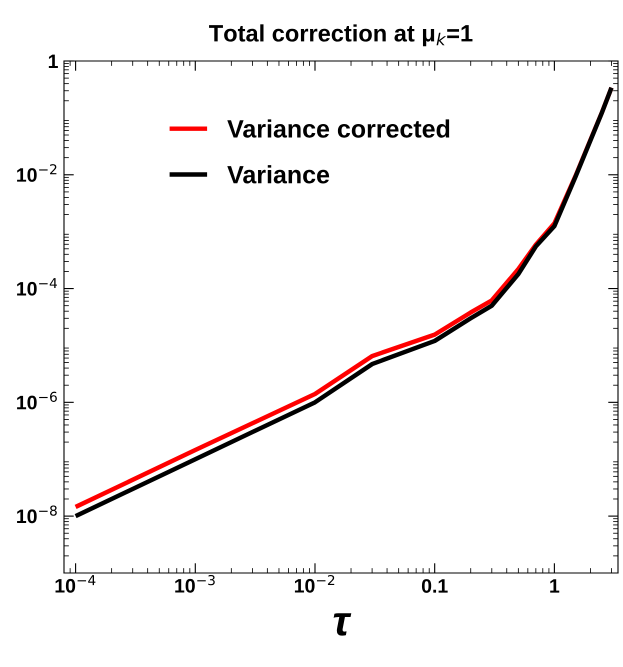 The width and height of the screenshot is (623, 667). Describe the element at coordinates (555, 586) in the screenshot. I see `x-tick-label: 1` at that location.